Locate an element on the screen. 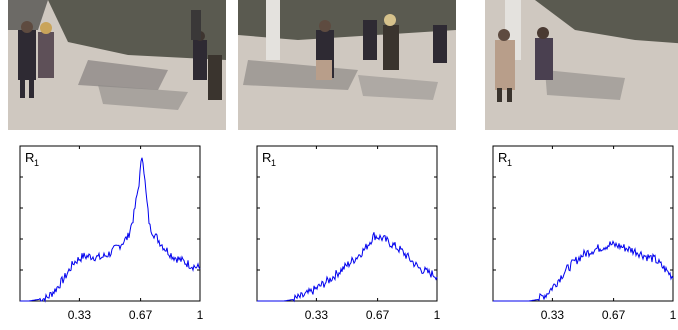  video-frame-1-image is located at coordinates (117, 65).